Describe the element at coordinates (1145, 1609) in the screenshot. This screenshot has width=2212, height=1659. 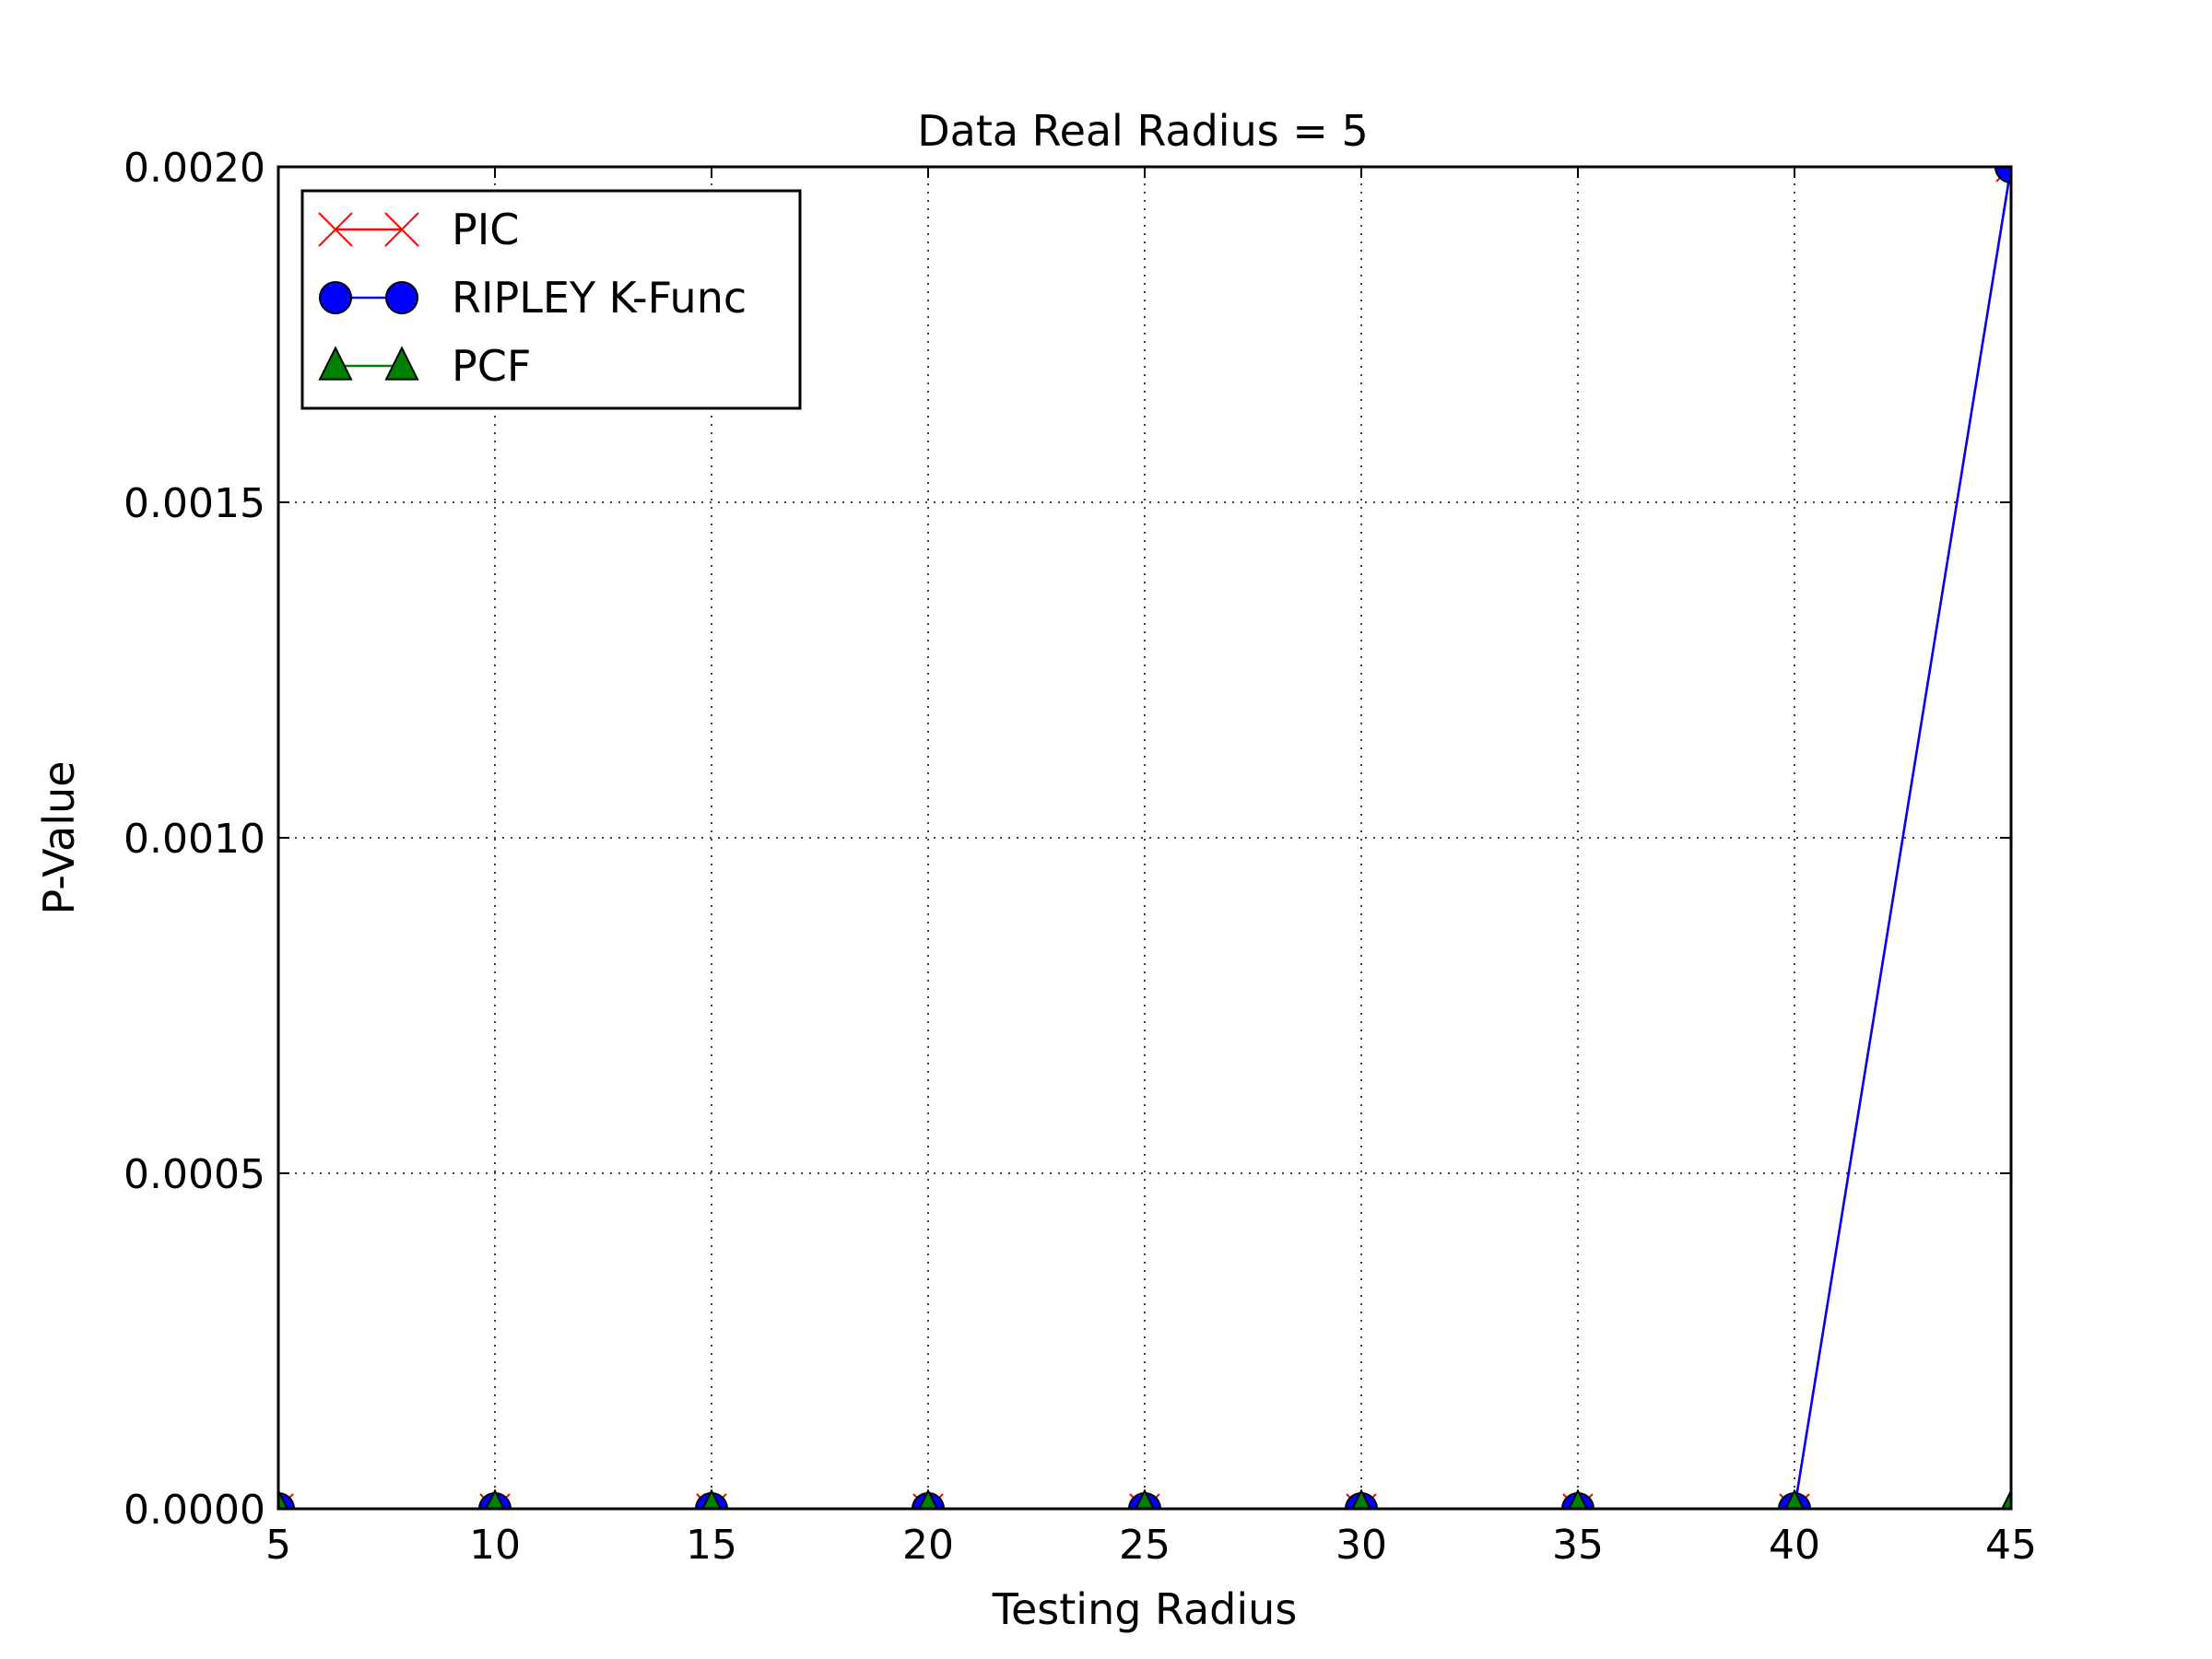
I see `x-axis-label: Testing Radius` at that location.